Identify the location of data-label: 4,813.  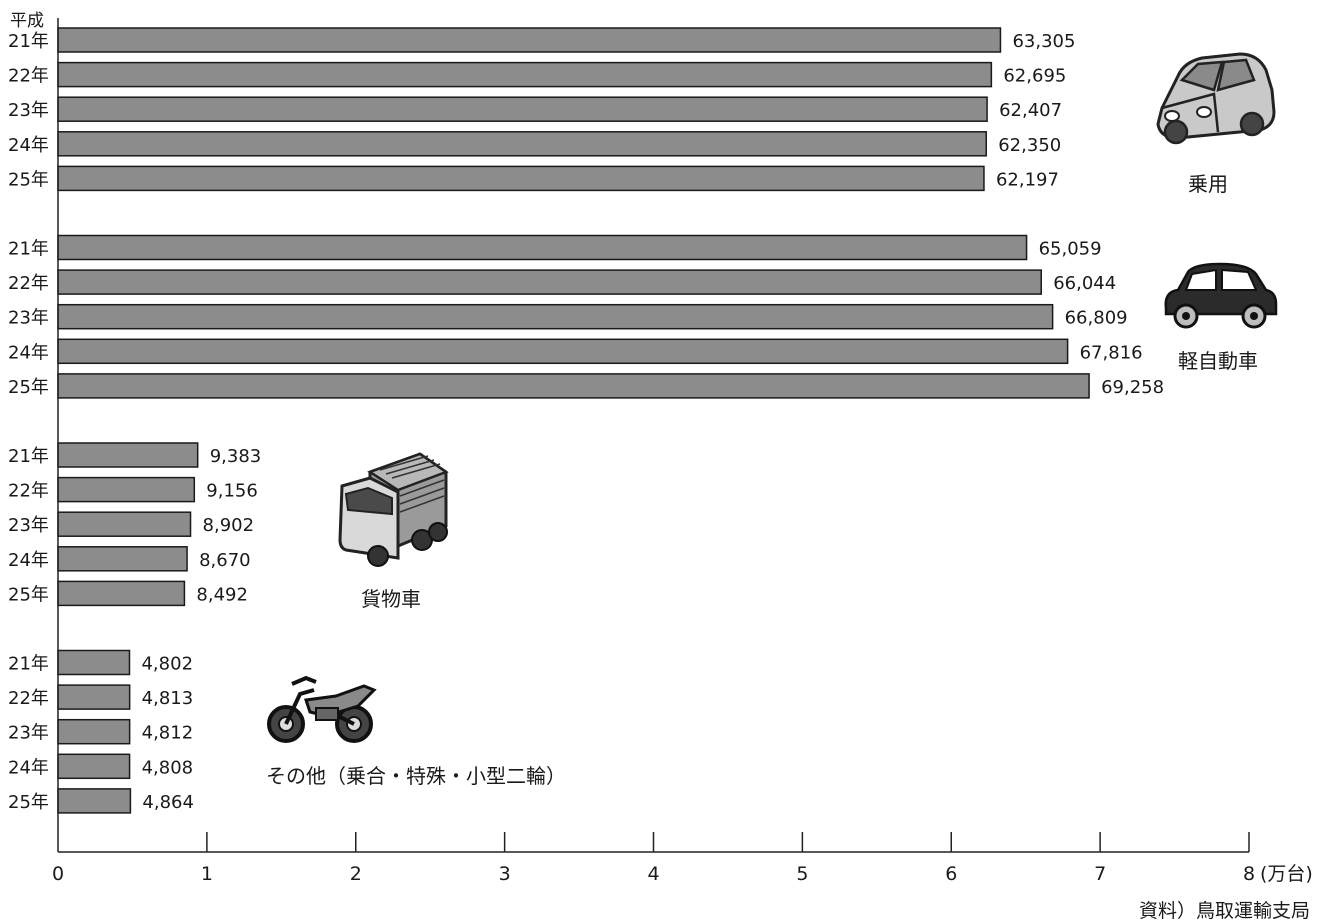
(168, 698).